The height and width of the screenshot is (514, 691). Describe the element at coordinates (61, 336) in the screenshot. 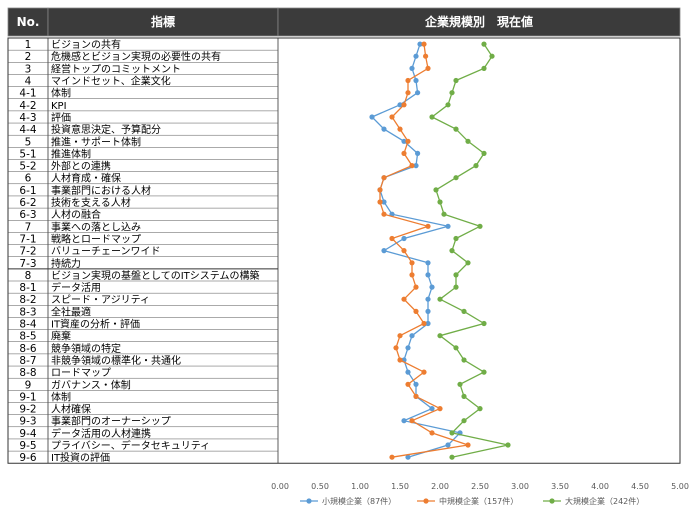

I see `row-label: 廃棄` at that location.